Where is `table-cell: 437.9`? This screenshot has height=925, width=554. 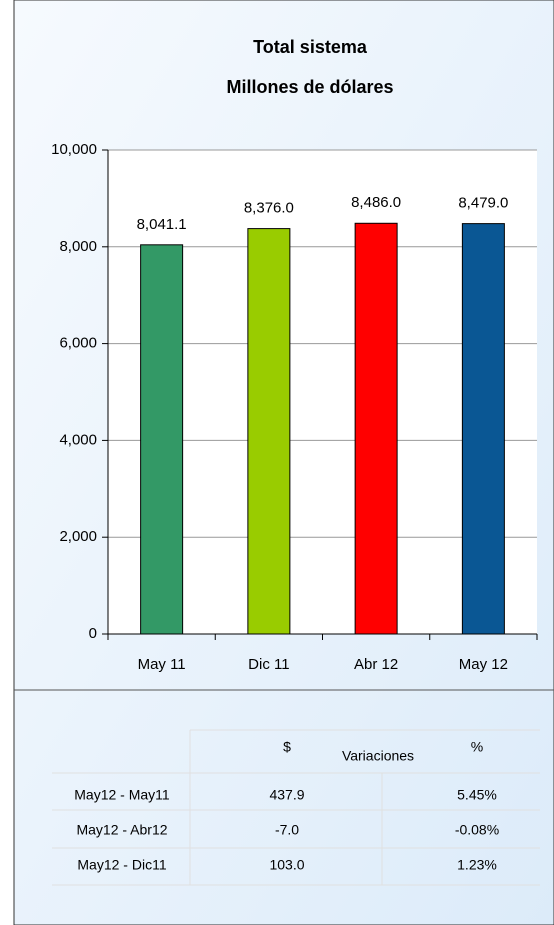 table-cell: 437.9 is located at coordinates (286, 795).